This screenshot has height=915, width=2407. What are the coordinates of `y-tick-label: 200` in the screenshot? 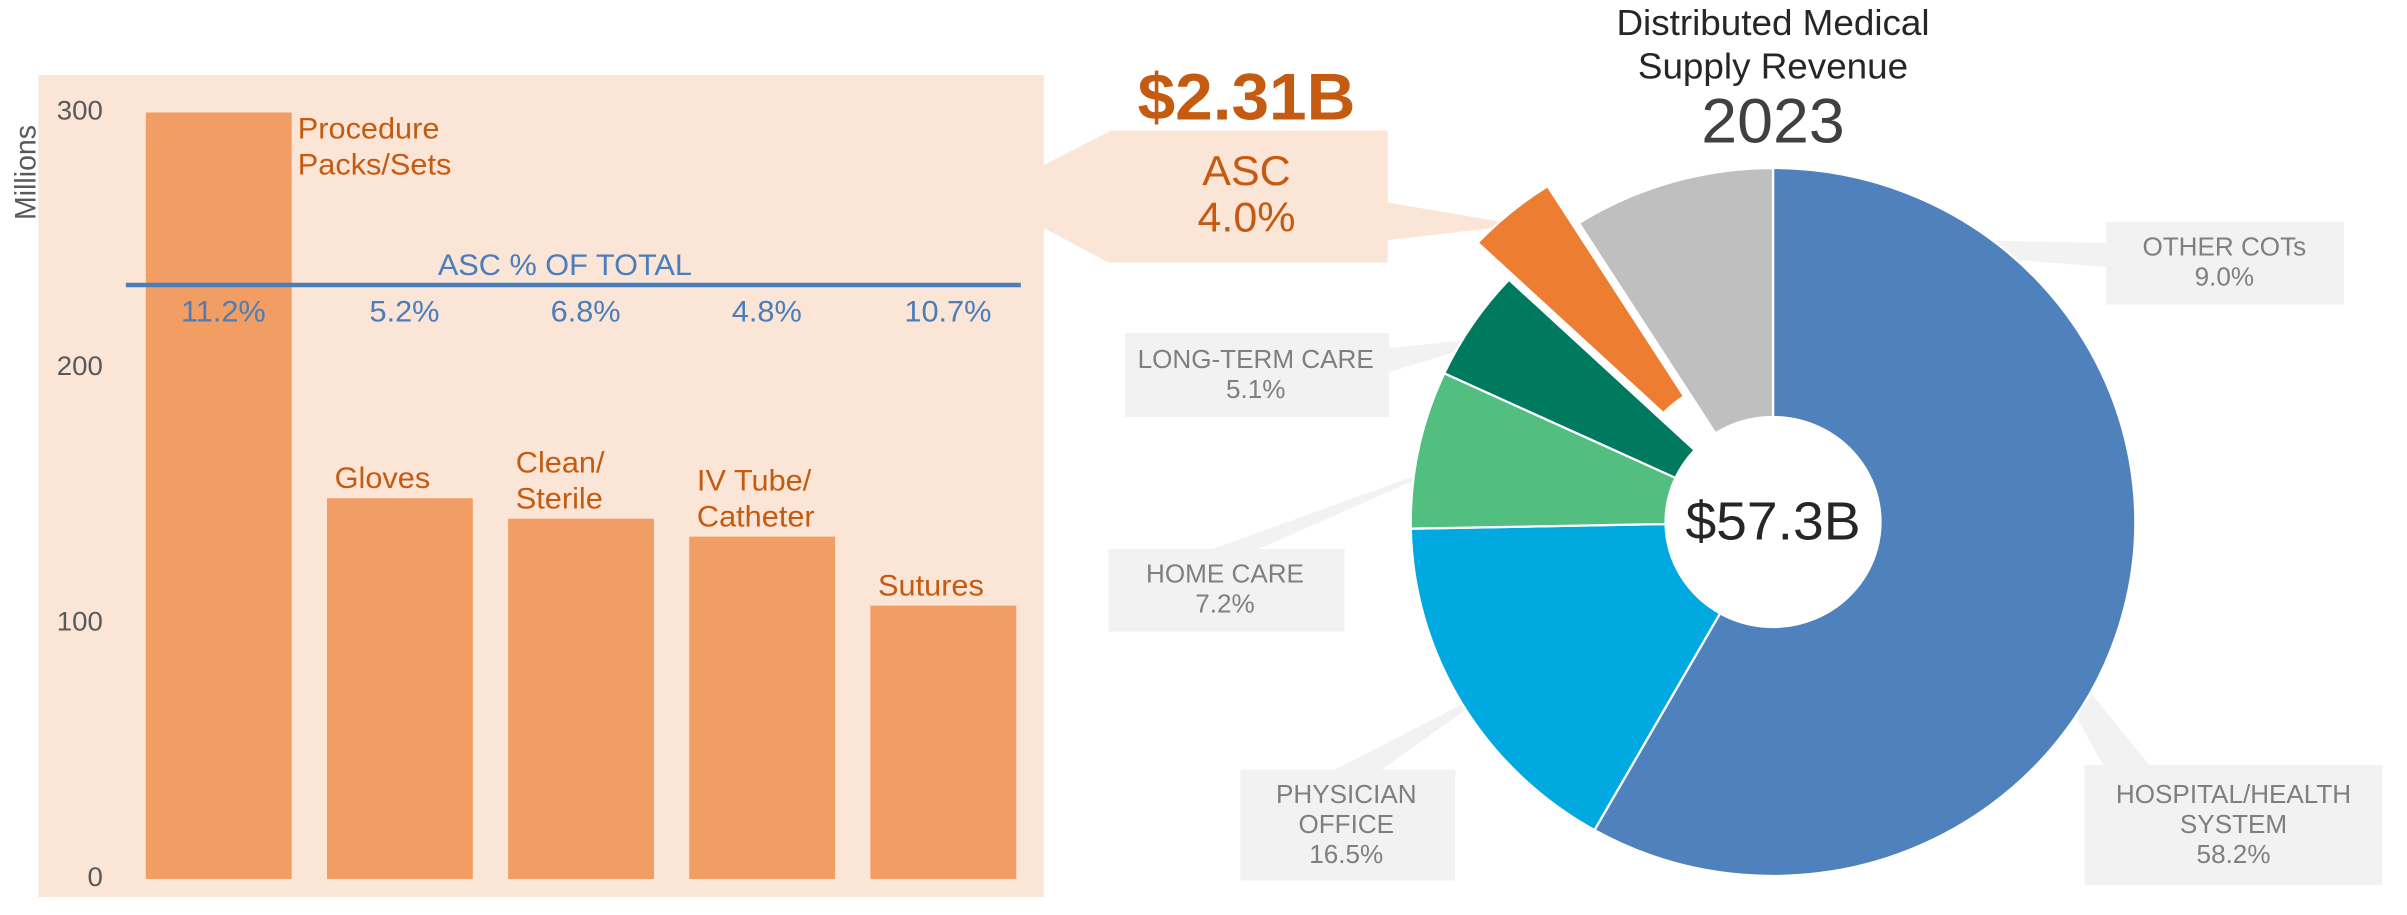 It's located at (80, 365).